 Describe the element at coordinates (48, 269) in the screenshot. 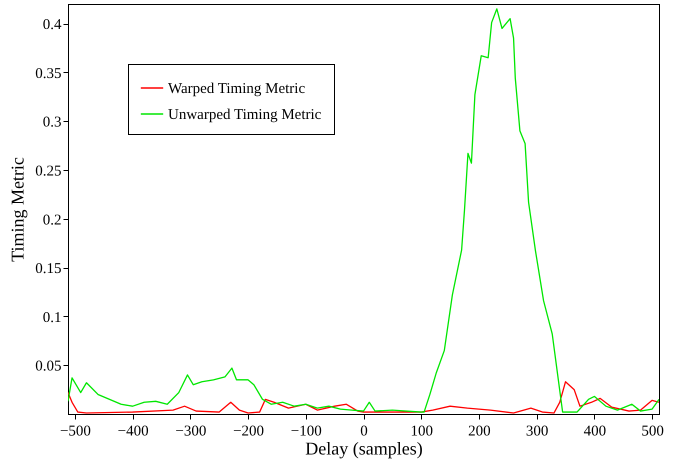

I see `y-tick-label: 0.15` at that location.